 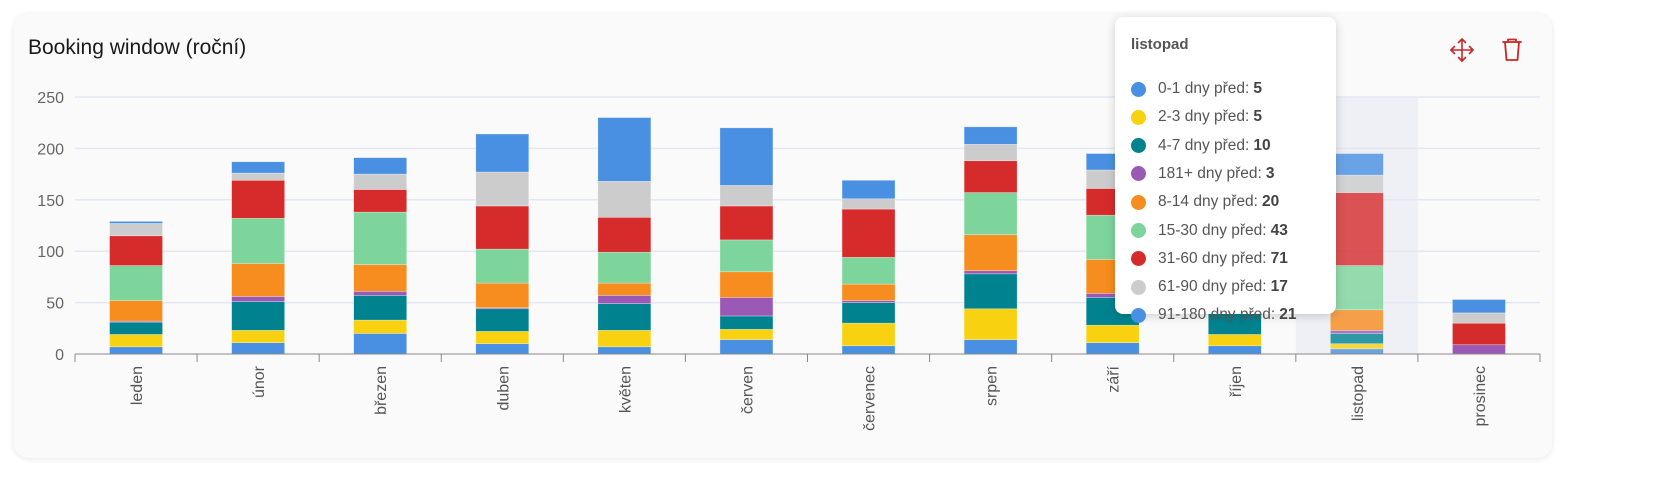 What do you see at coordinates (1205, 202) in the screenshot?
I see `tooltip-row: 8-14 dny před: 20` at bounding box center [1205, 202].